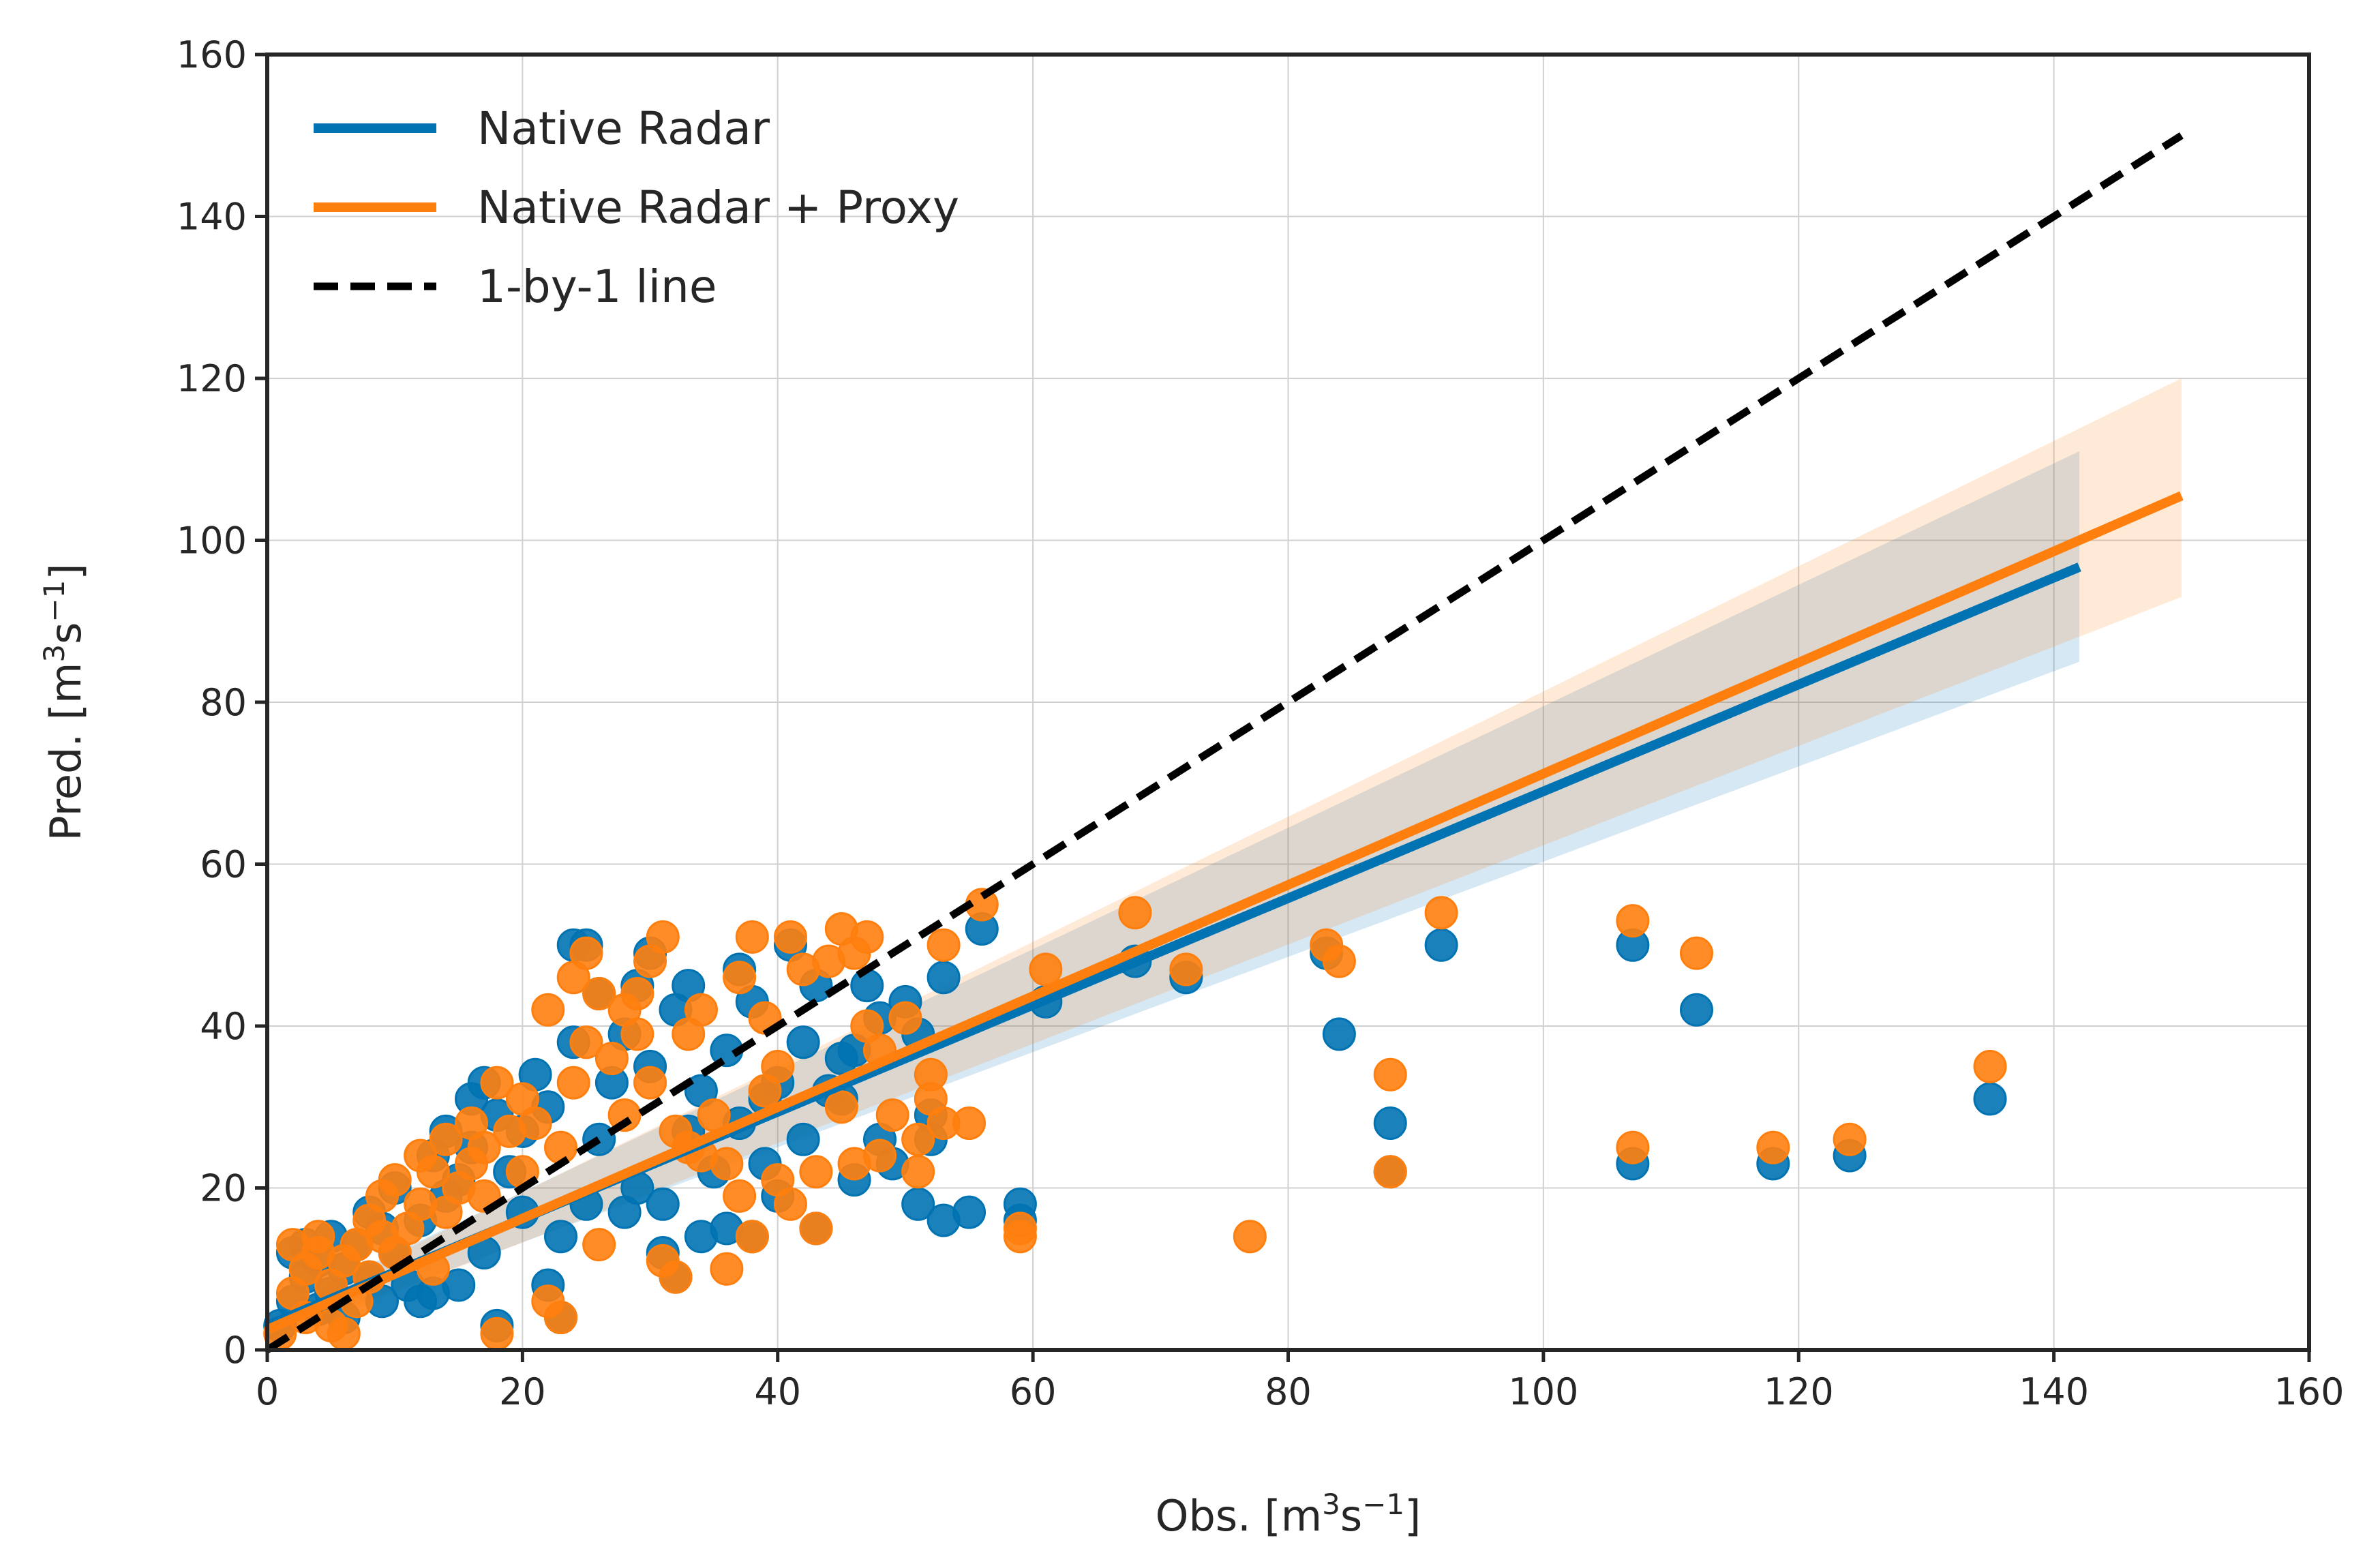 Image resolution: width=2380 pixels, height=1566 pixels. What do you see at coordinates (235, 1351) in the screenshot?
I see `y-tick-label: 0` at bounding box center [235, 1351].